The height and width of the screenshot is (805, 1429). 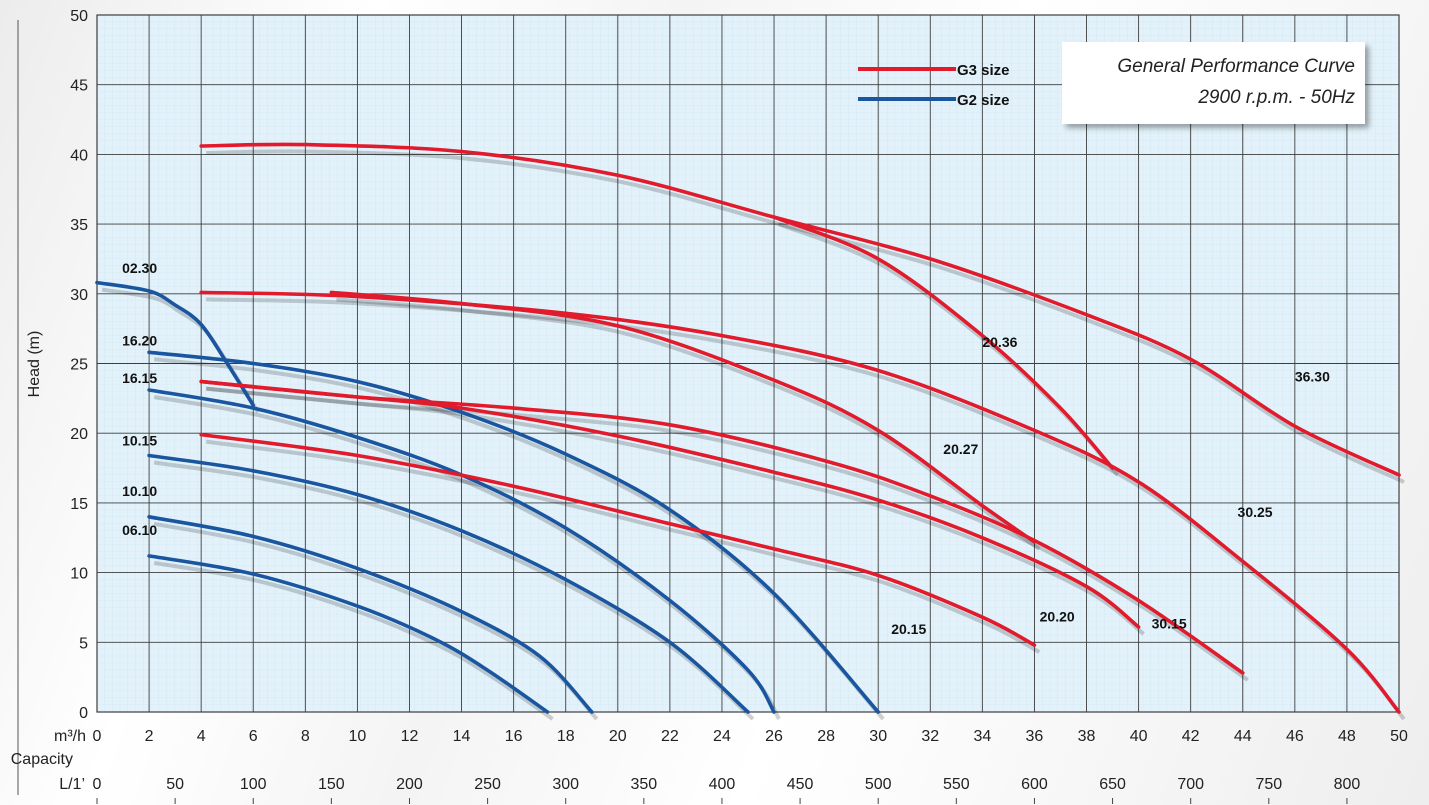 What do you see at coordinates (1236, 66) in the screenshot?
I see `info-box-line1: General Performance Curve` at bounding box center [1236, 66].